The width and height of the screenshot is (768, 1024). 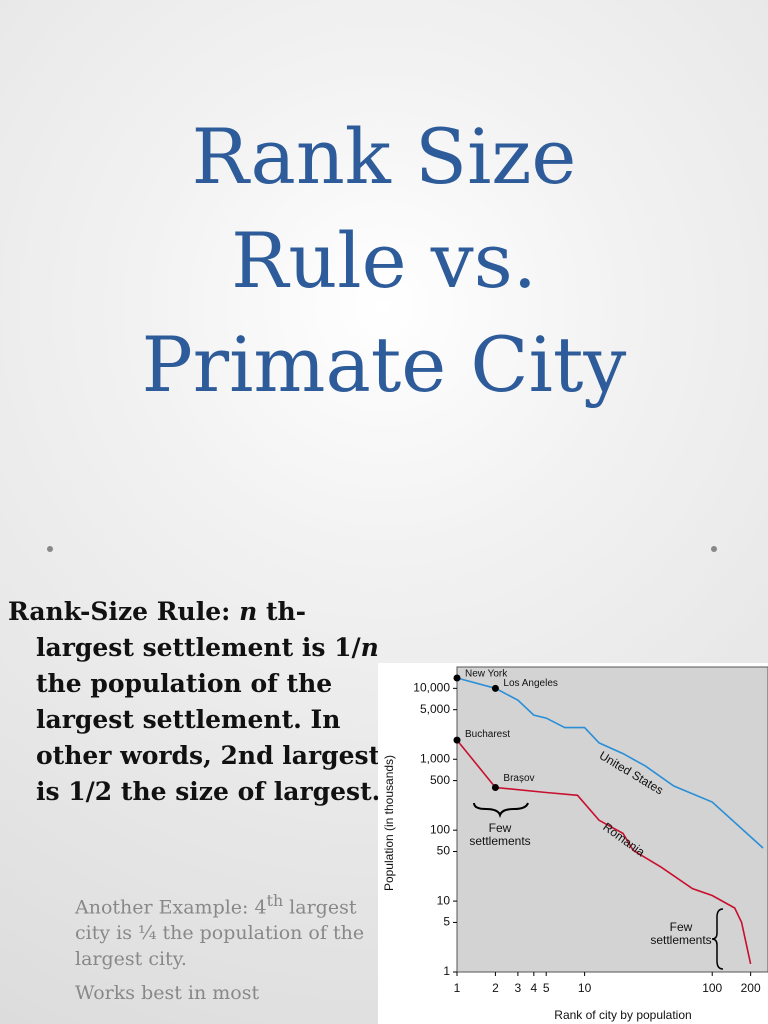 What do you see at coordinates (384, 156) in the screenshot?
I see `title-line: Rank Size` at bounding box center [384, 156].